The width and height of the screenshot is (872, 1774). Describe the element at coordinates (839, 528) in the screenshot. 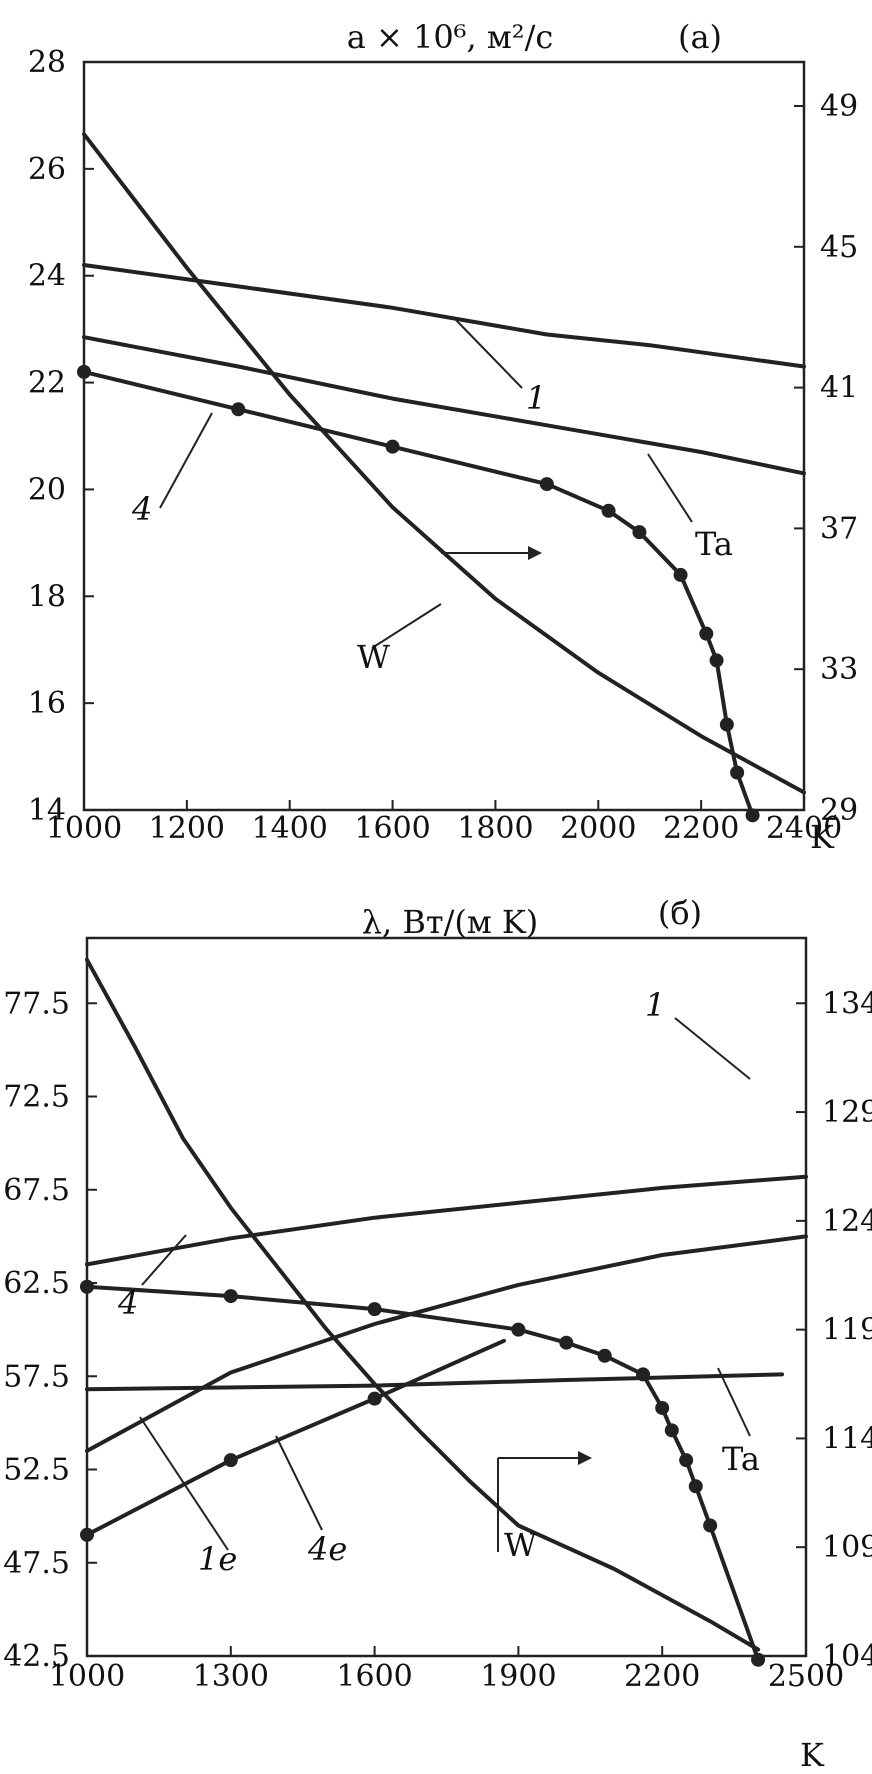

I see `y-right-tick-label: 37` at that location.